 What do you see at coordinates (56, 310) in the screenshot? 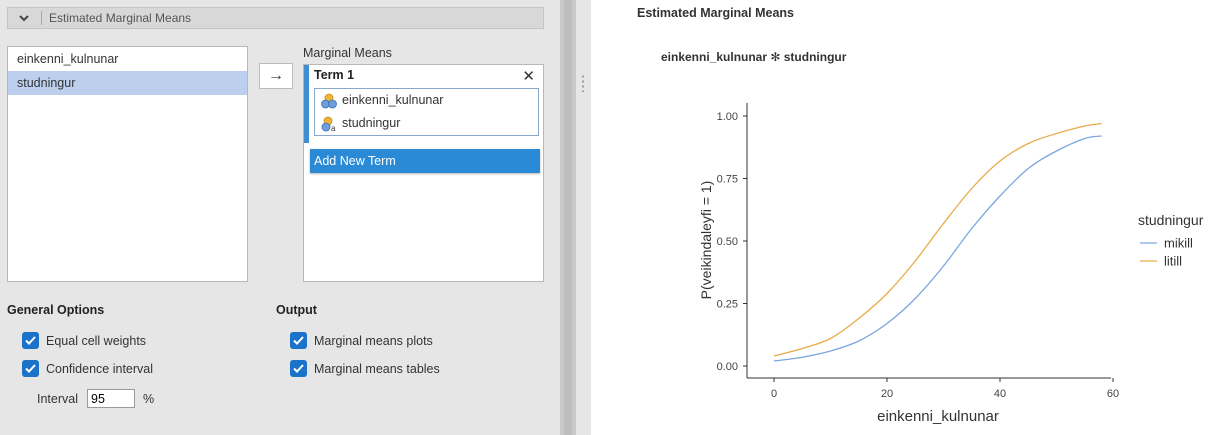
I see `general-options-title: General Options` at bounding box center [56, 310].